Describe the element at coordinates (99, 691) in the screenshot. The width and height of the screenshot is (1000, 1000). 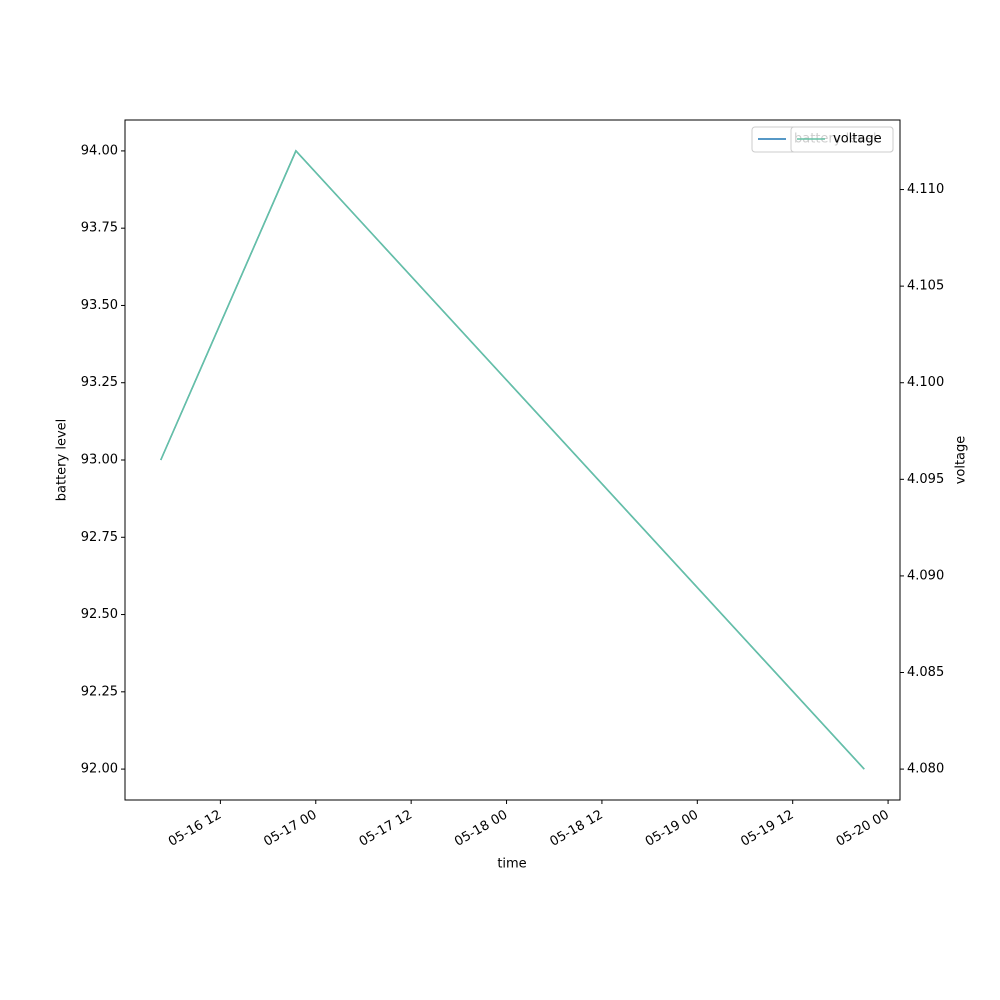
I see `y-tick-label: 92.25` at that location.